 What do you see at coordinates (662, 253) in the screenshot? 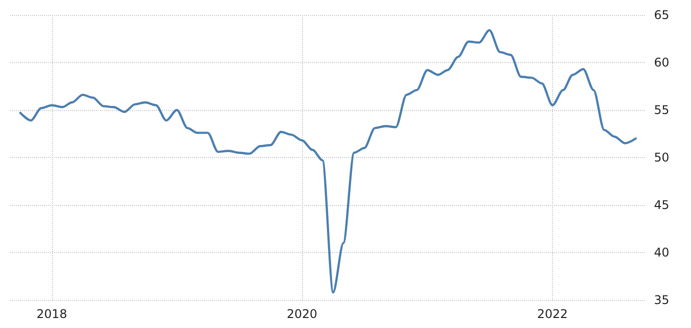
I see `y-tick-label: 40` at bounding box center [662, 253].